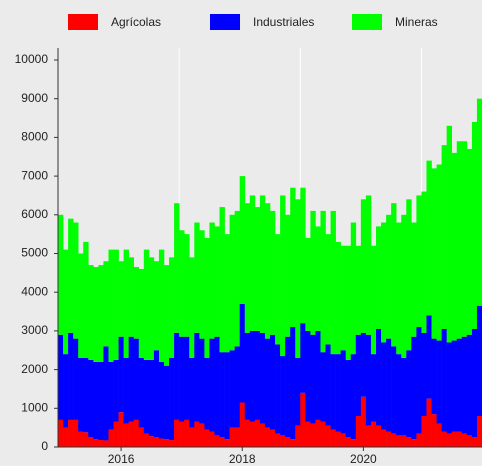  What do you see at coordinates (225, 22) in the screenshot?
I see `legend-swatch` at bounding box center [225, 22].